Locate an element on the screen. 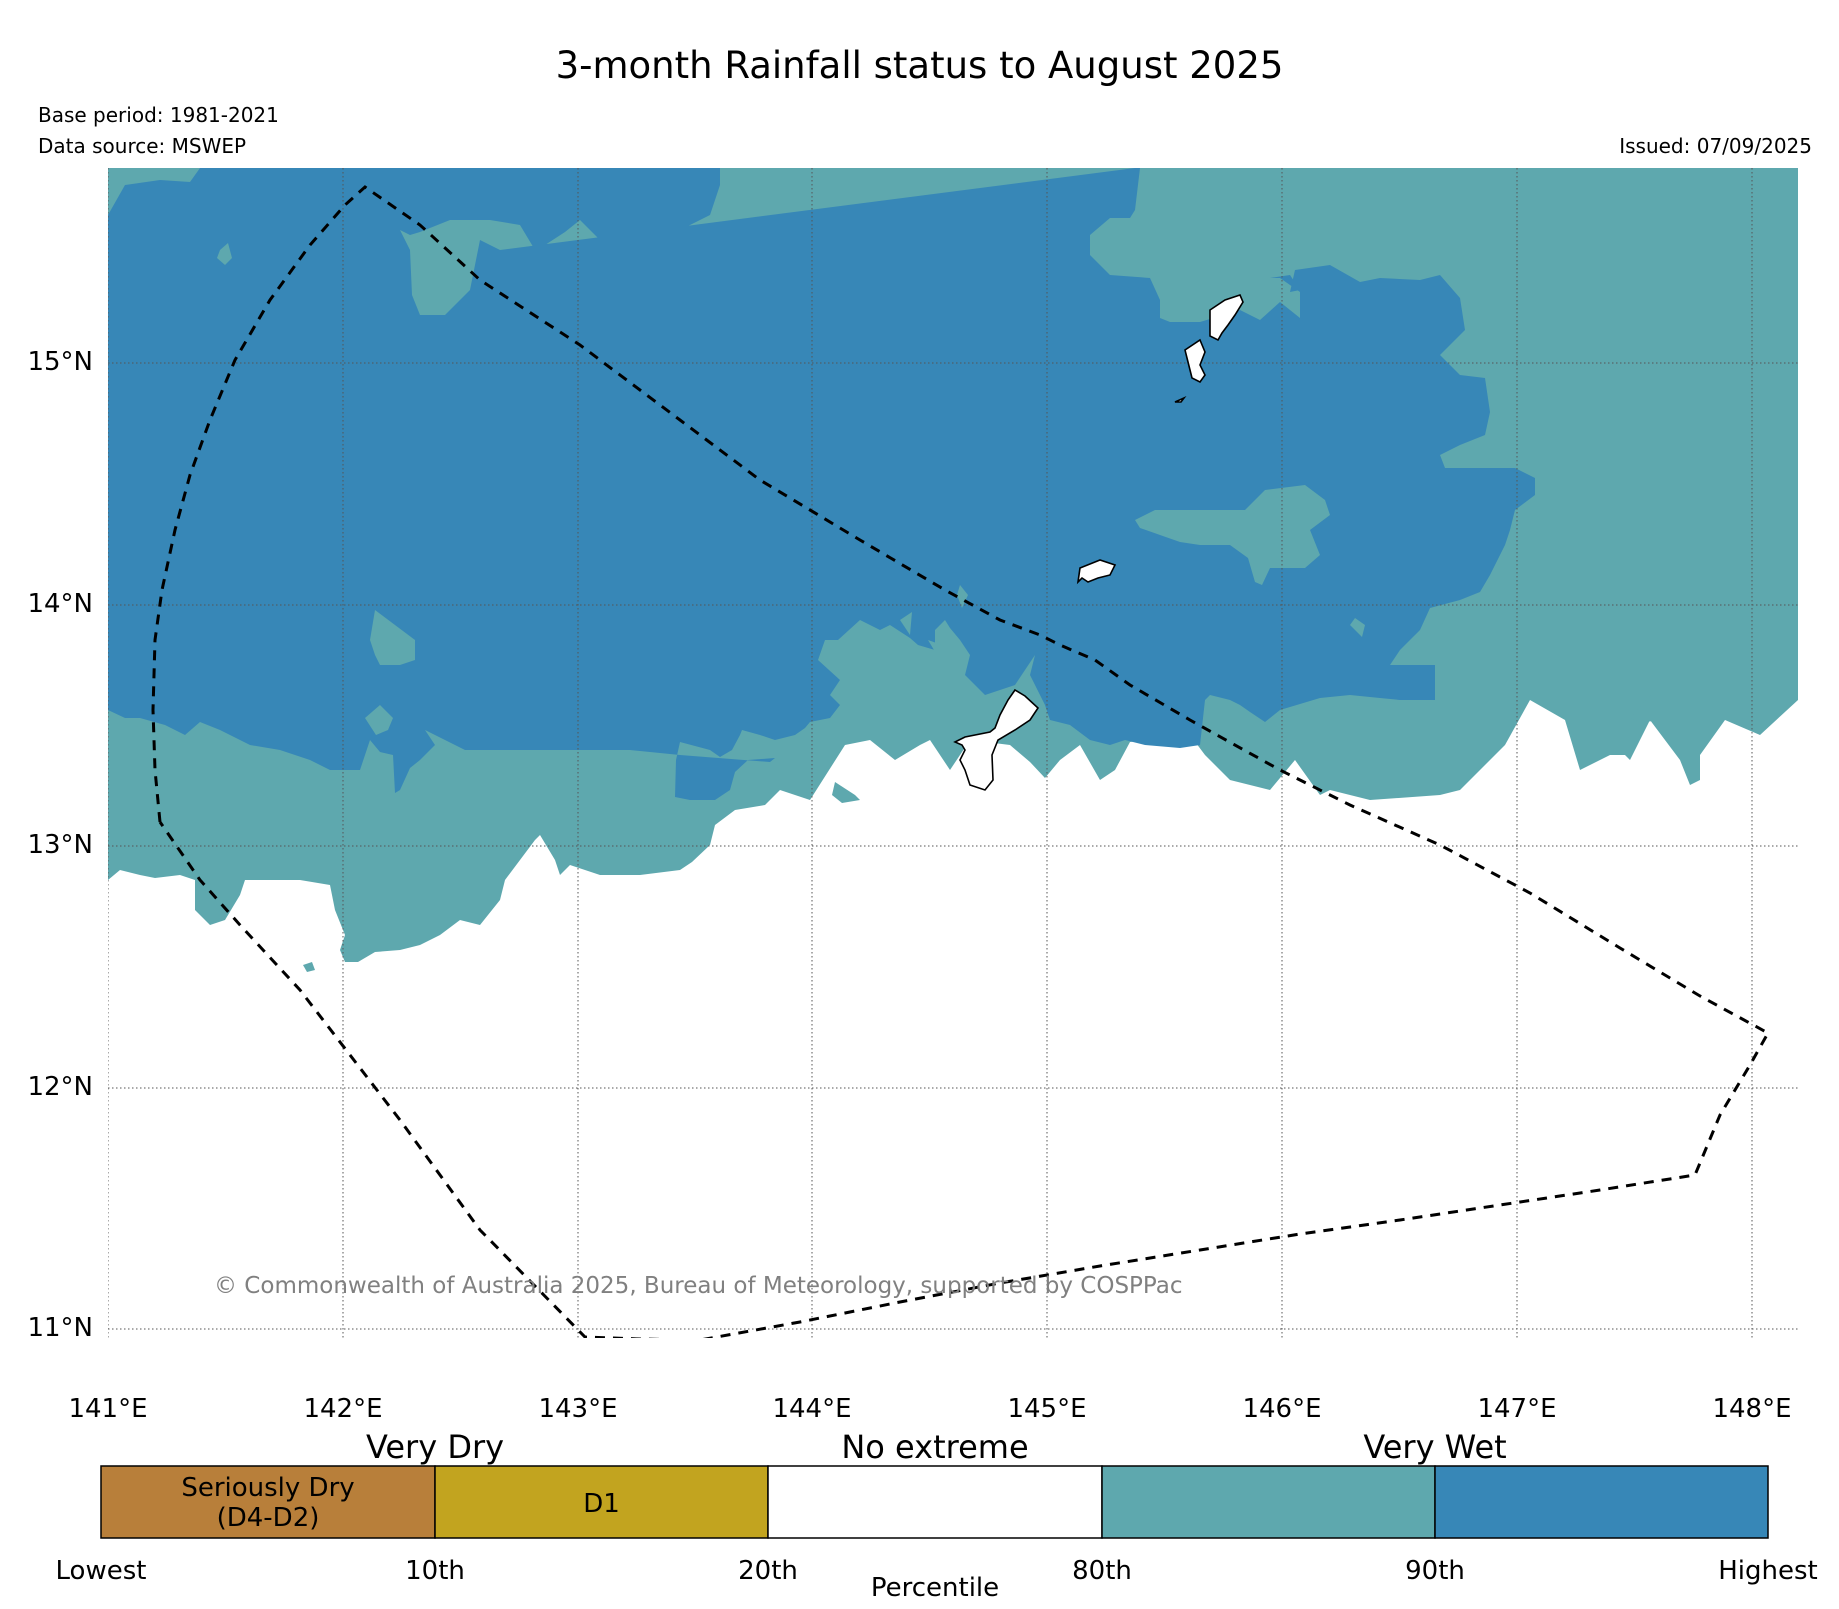 The height and width of the screenshot is (1609, 1839). farallon-de-medinilla-island is located at coordinates (1180, 399).